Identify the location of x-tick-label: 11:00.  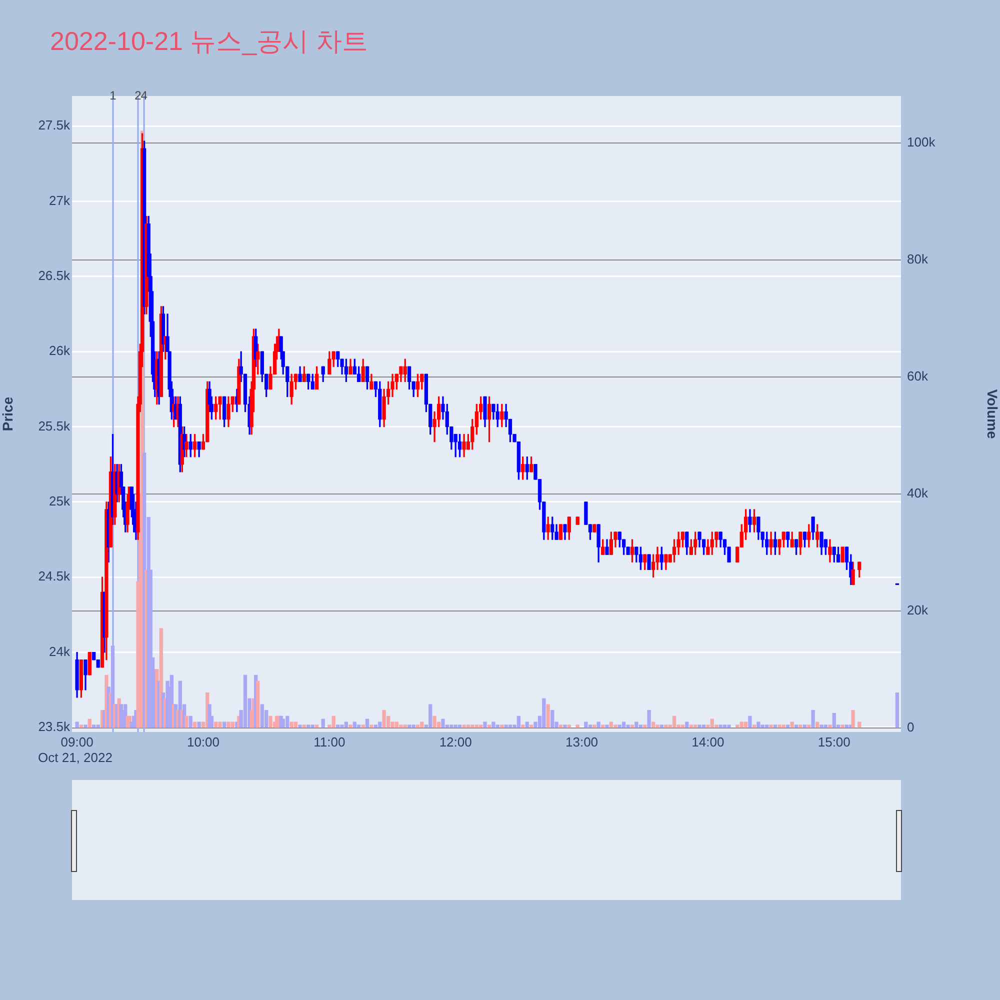
(330, 742).